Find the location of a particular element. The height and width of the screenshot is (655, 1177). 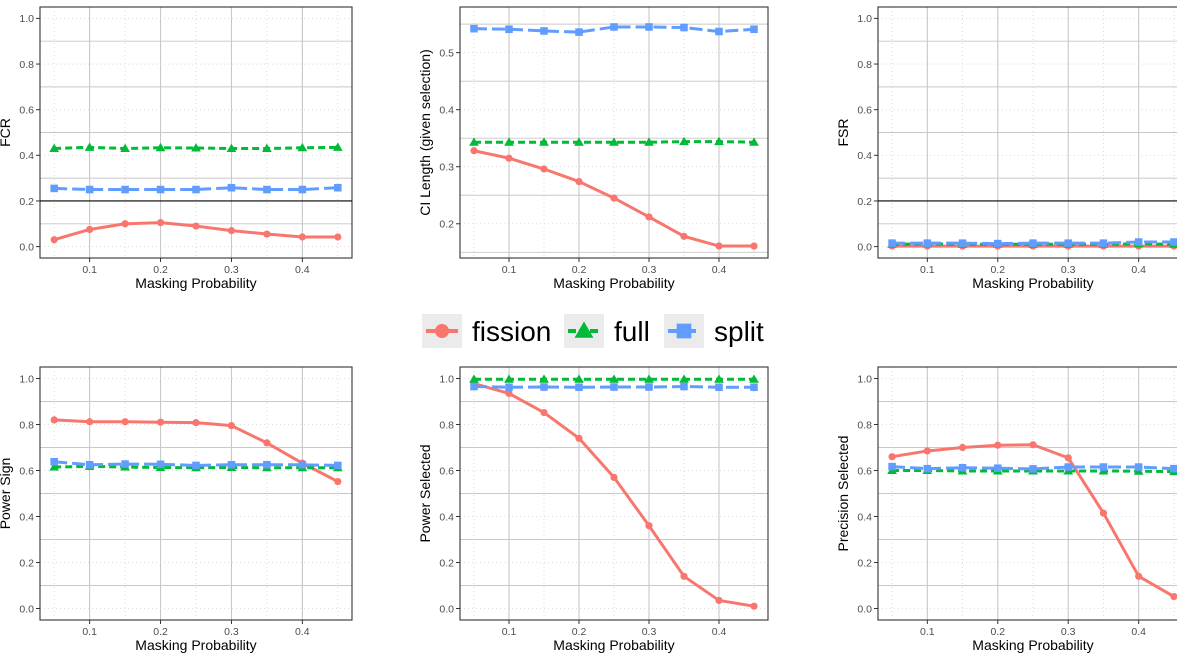

y-axis-title: Power Selected is located at coordinates (425, 493).